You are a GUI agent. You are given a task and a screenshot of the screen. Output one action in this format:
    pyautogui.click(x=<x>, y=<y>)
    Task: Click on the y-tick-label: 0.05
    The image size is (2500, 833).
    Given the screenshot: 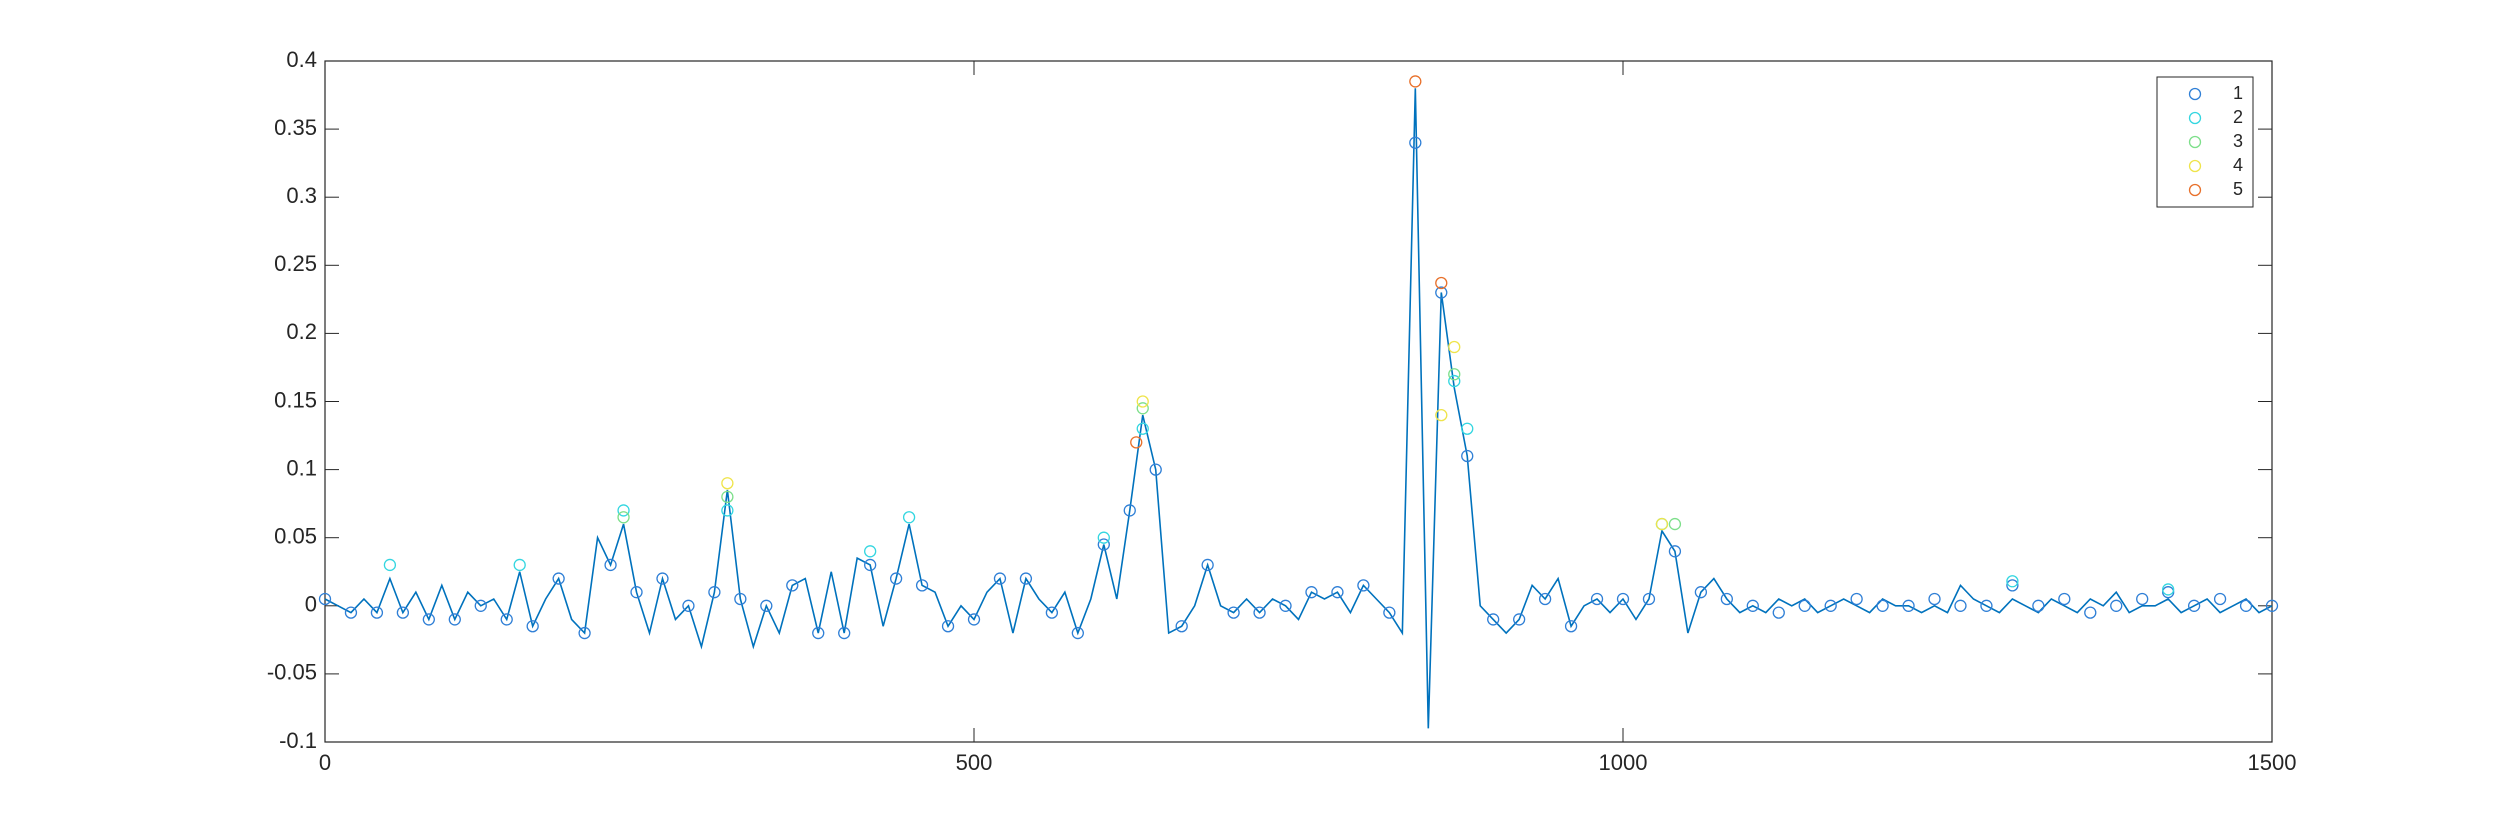 What is the action you would take?
    pyautogui.click(x=295, y=536)
    